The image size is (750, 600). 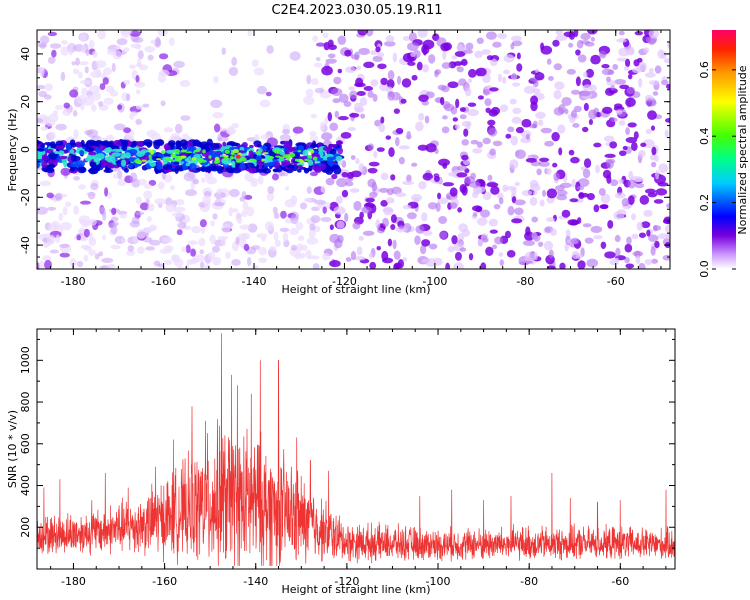 What do you see at coordinates (254, 281) in the screenshot?
I see `x-tick-label: -140` at bounding box center [254, 281].